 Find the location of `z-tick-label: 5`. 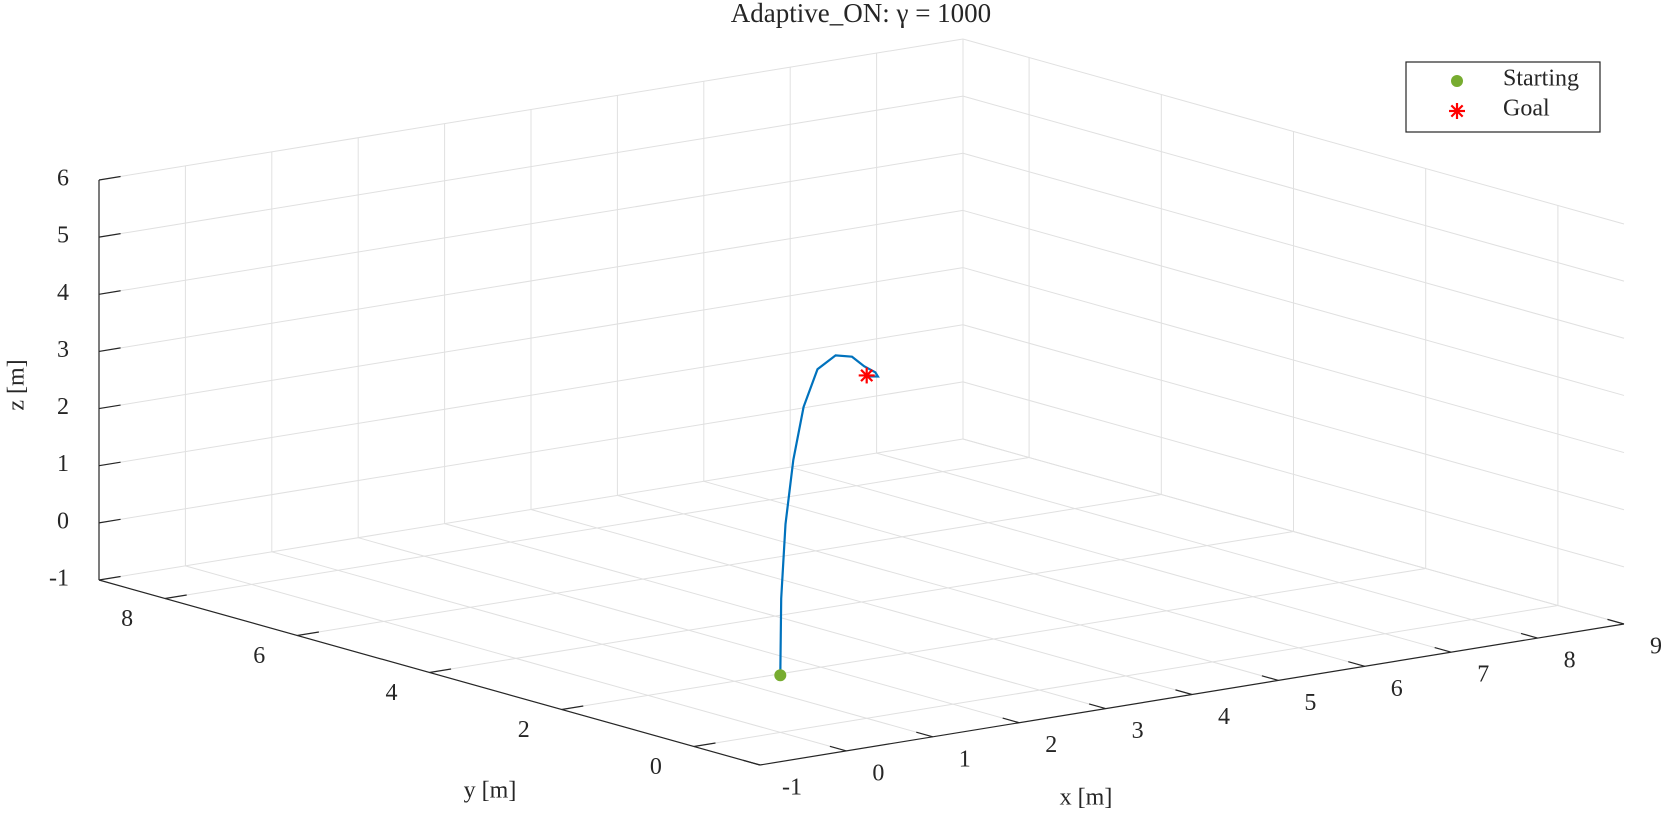

z-tick-label: 5 is located at coordinates (63, 236).